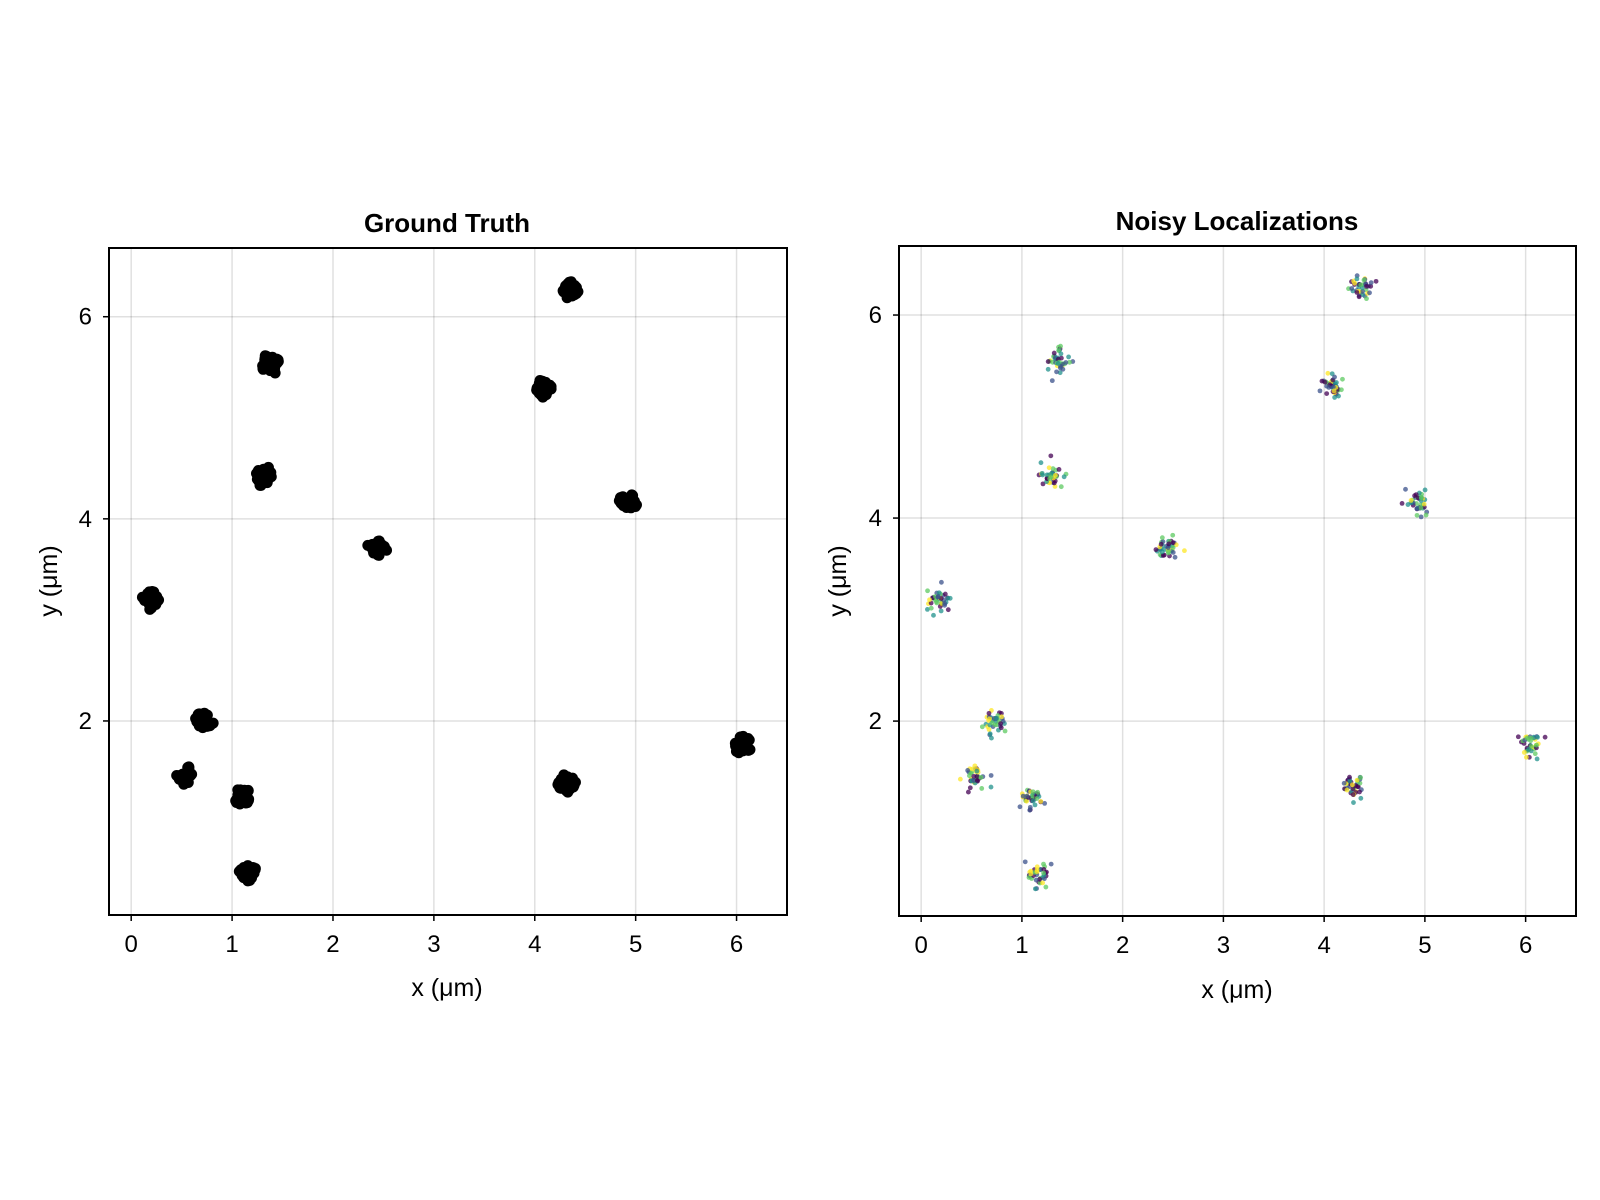 This screenshot has height=1200, width=1600. What do you see at coordinates (1021, 945) in the screenshot?
I see `noisy-localizations-xtick-label: 1` at bounding box center [1021, 945].